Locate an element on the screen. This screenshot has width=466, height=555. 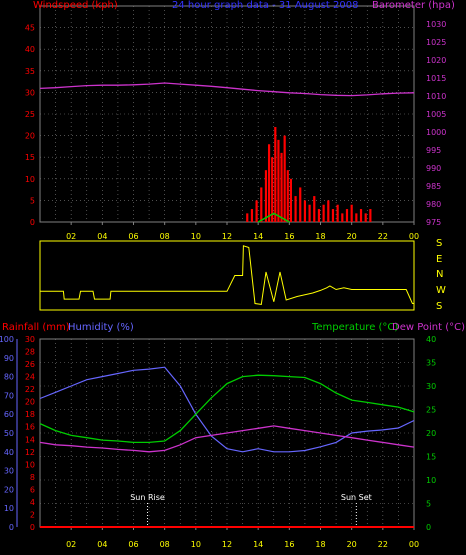
rainfall-axis: 0 10 20 30 40 50 60 70 80 90 100 is located at coordinates (9, 433).